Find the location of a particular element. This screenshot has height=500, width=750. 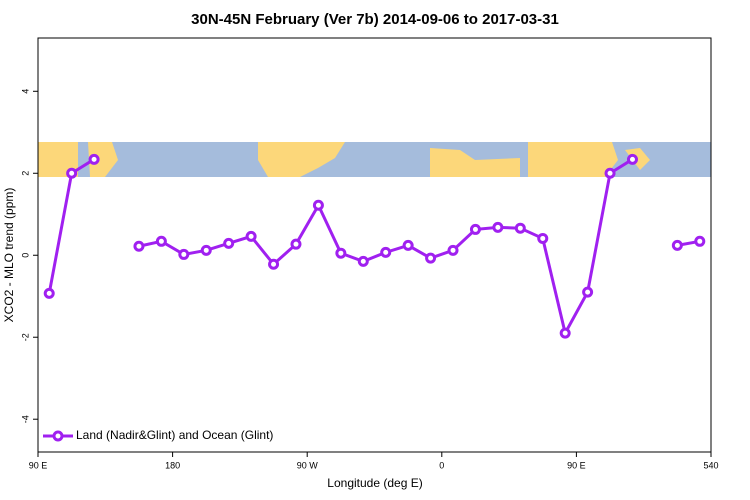

x-tick-label: 90 W is located at coordinates (308, 465).